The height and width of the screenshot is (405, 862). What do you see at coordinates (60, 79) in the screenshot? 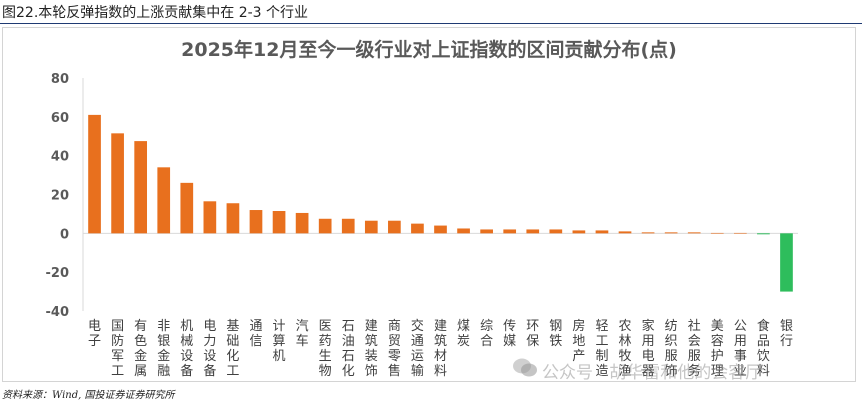
I see `y-tick-label: 80` at bounding box center [60, 79].